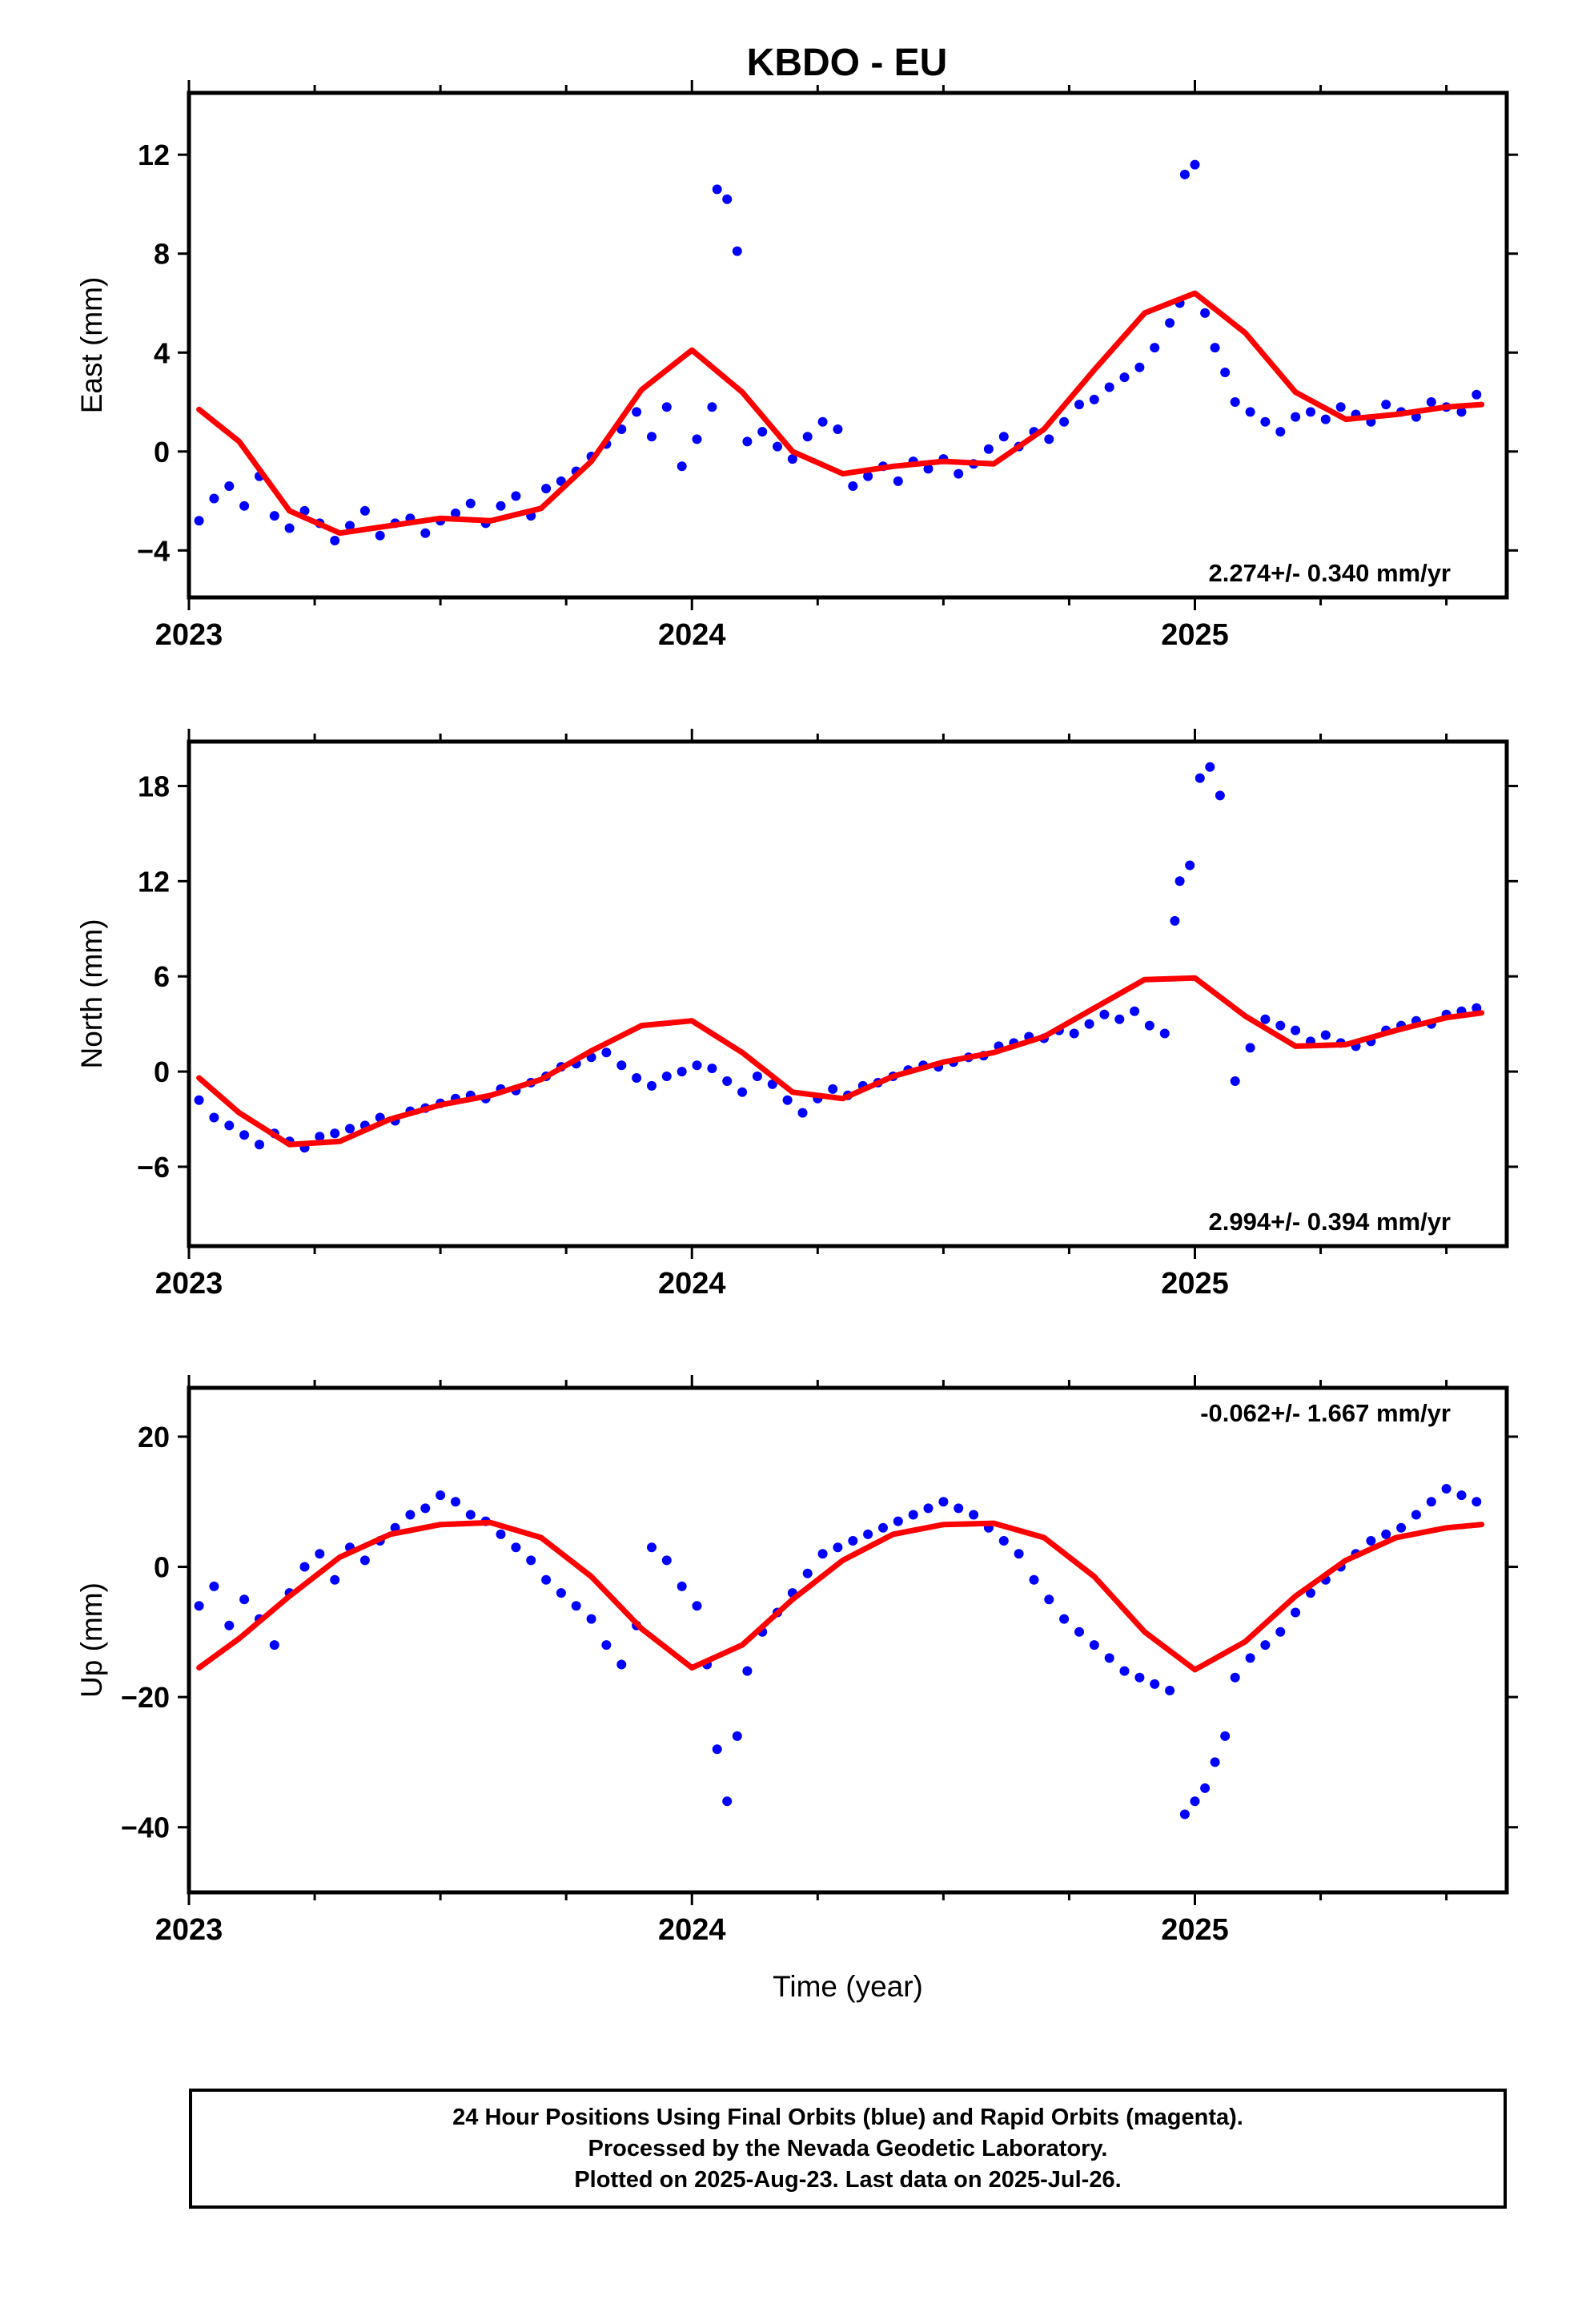 The width and height of the screenshot is (1582, 2324). I want to click on up-model-fit-line, so click(841, 1596).